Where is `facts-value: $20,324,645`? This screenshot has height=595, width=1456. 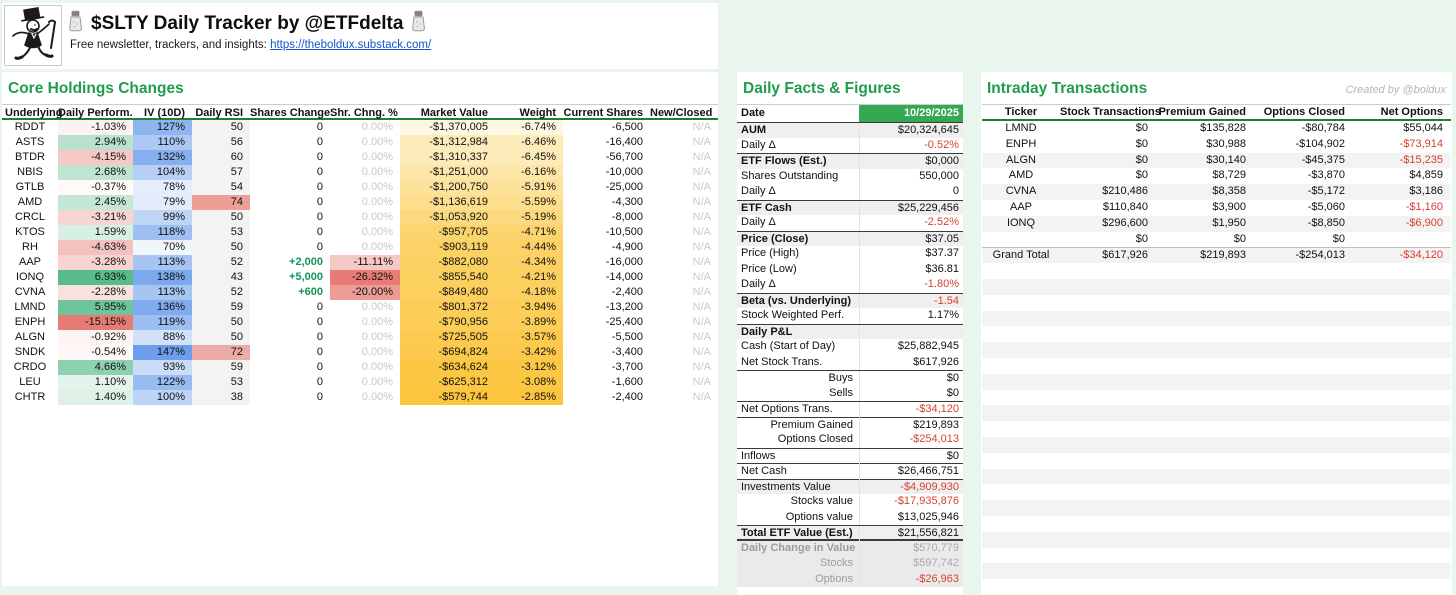 facts-value: $20,324,645 is located at coordinates (911, 131).